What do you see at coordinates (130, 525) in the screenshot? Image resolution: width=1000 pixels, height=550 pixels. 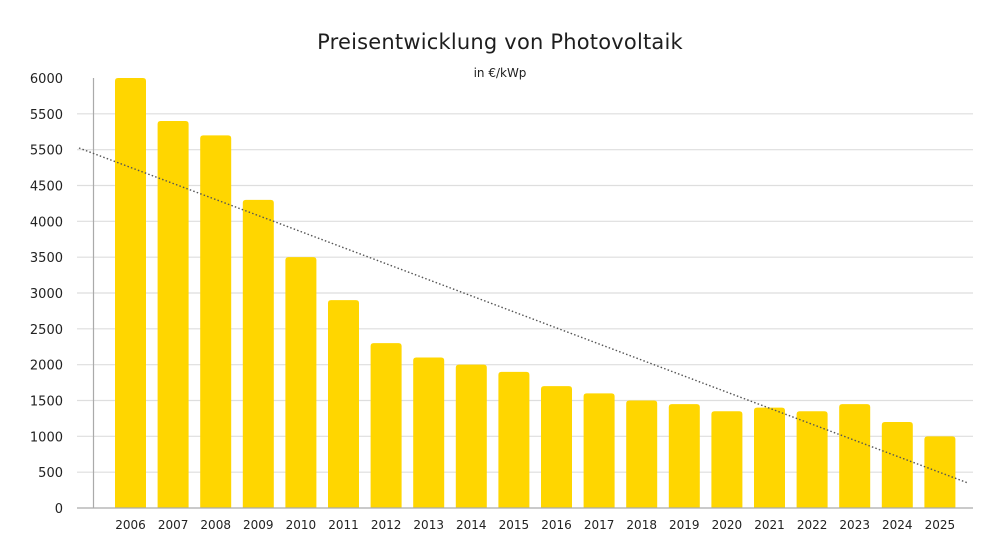 I see `x-tick-label: 2006` at bounding box center [130, 525].